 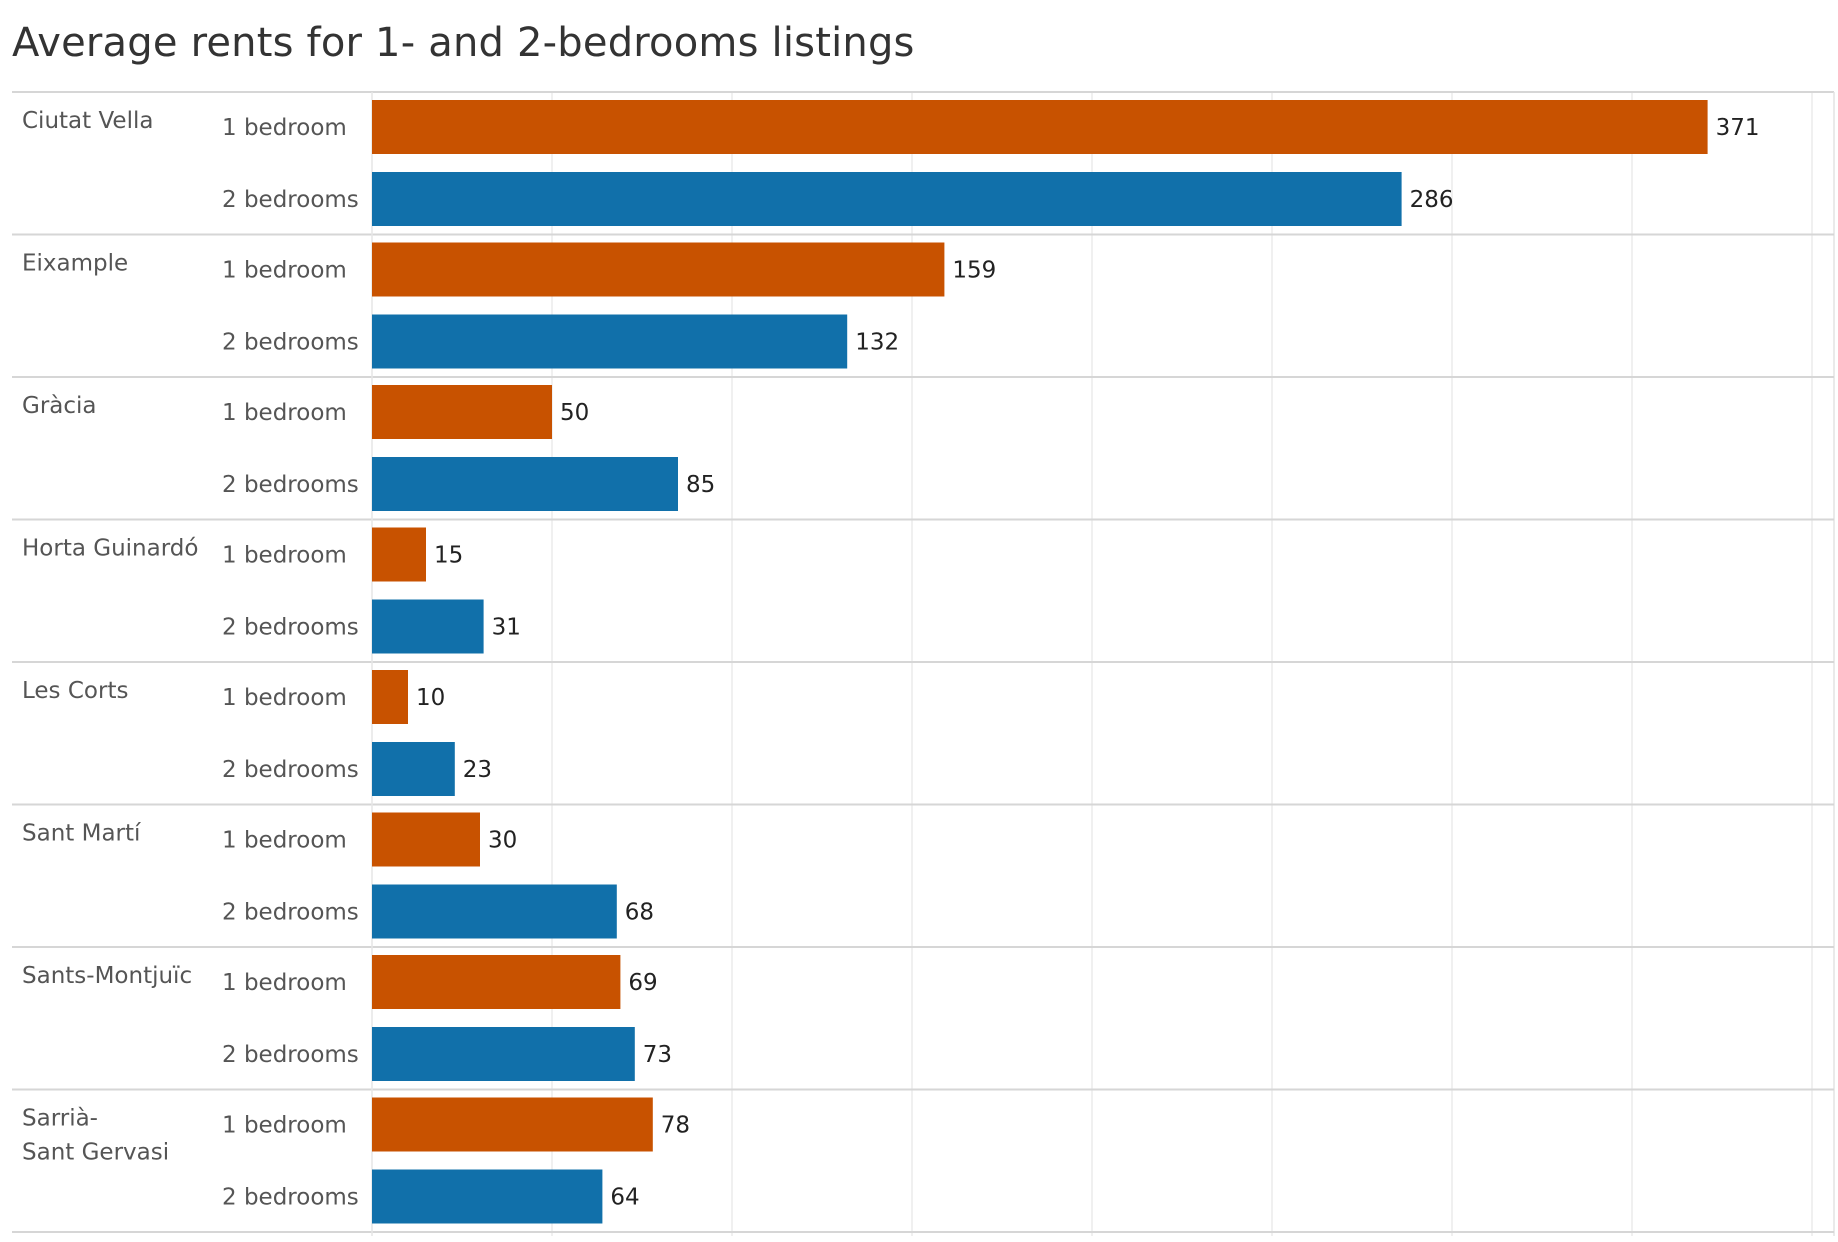 I want to click on district-label: Gràcia, so click(x=59, y=406).